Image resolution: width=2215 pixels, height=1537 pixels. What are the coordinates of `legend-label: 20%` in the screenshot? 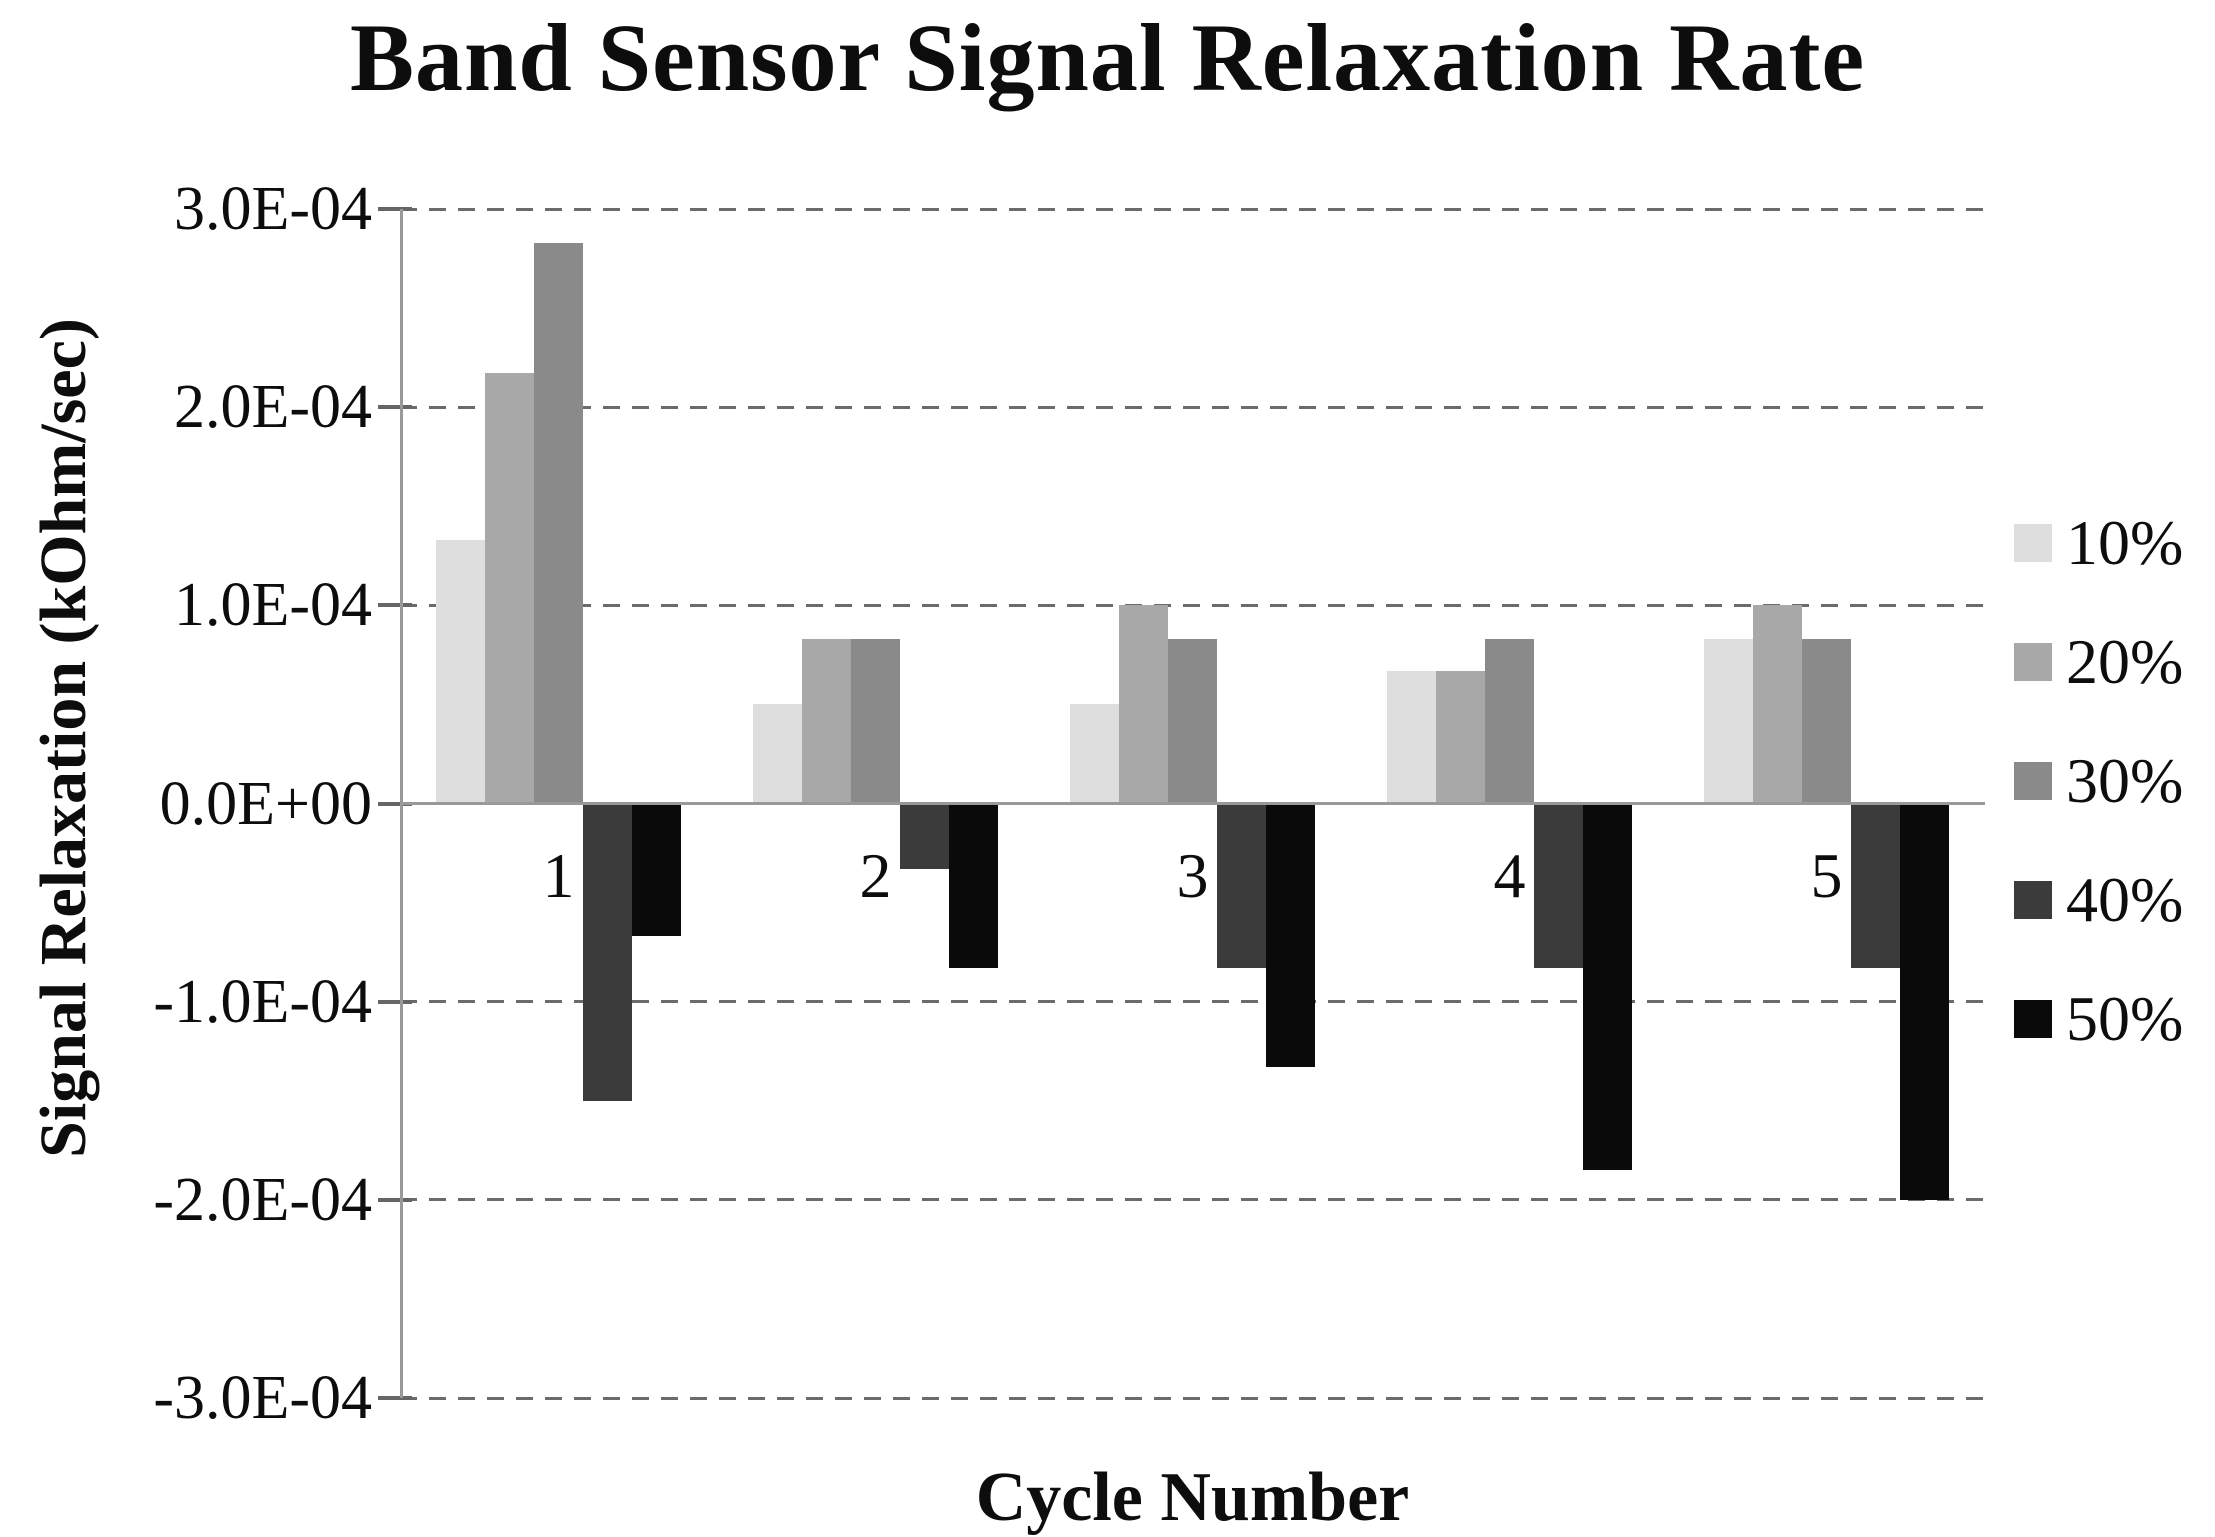 It's located at (2125, 661).